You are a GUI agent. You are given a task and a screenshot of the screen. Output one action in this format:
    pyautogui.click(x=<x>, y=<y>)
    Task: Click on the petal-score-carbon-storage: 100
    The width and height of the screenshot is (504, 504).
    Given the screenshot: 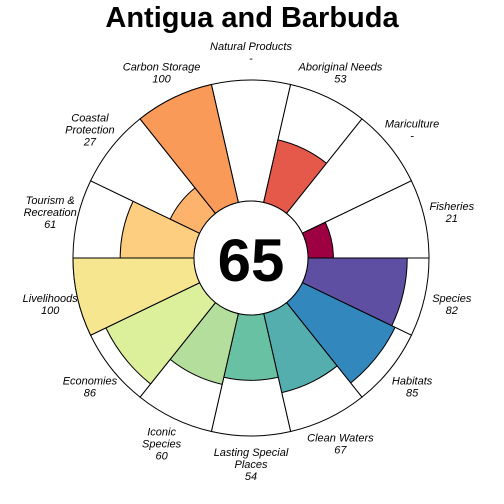 What is the action you would take?
    pyautogui.click(x=161, y=79)
    